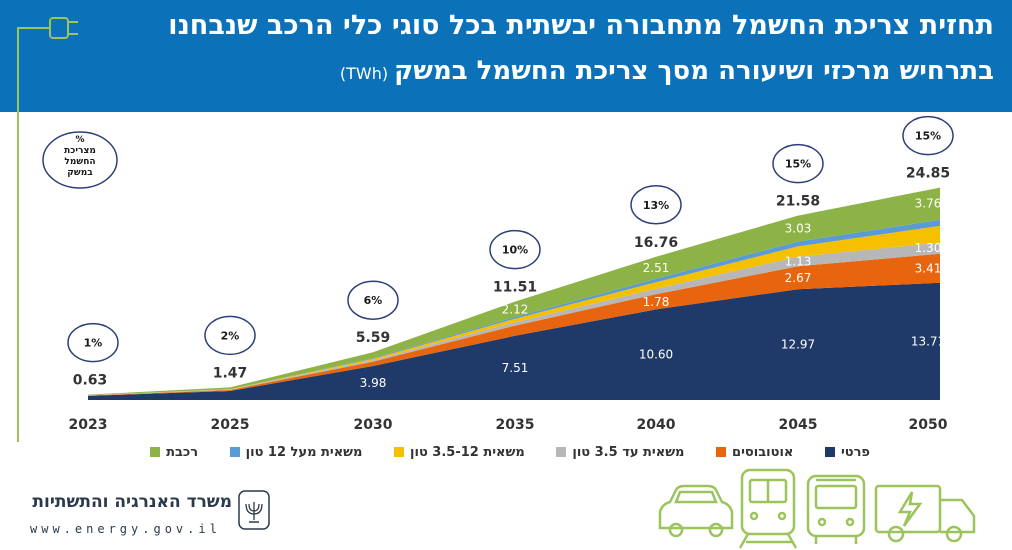  I want to click on chart-title-unit: (TWh), so click(364, 73).